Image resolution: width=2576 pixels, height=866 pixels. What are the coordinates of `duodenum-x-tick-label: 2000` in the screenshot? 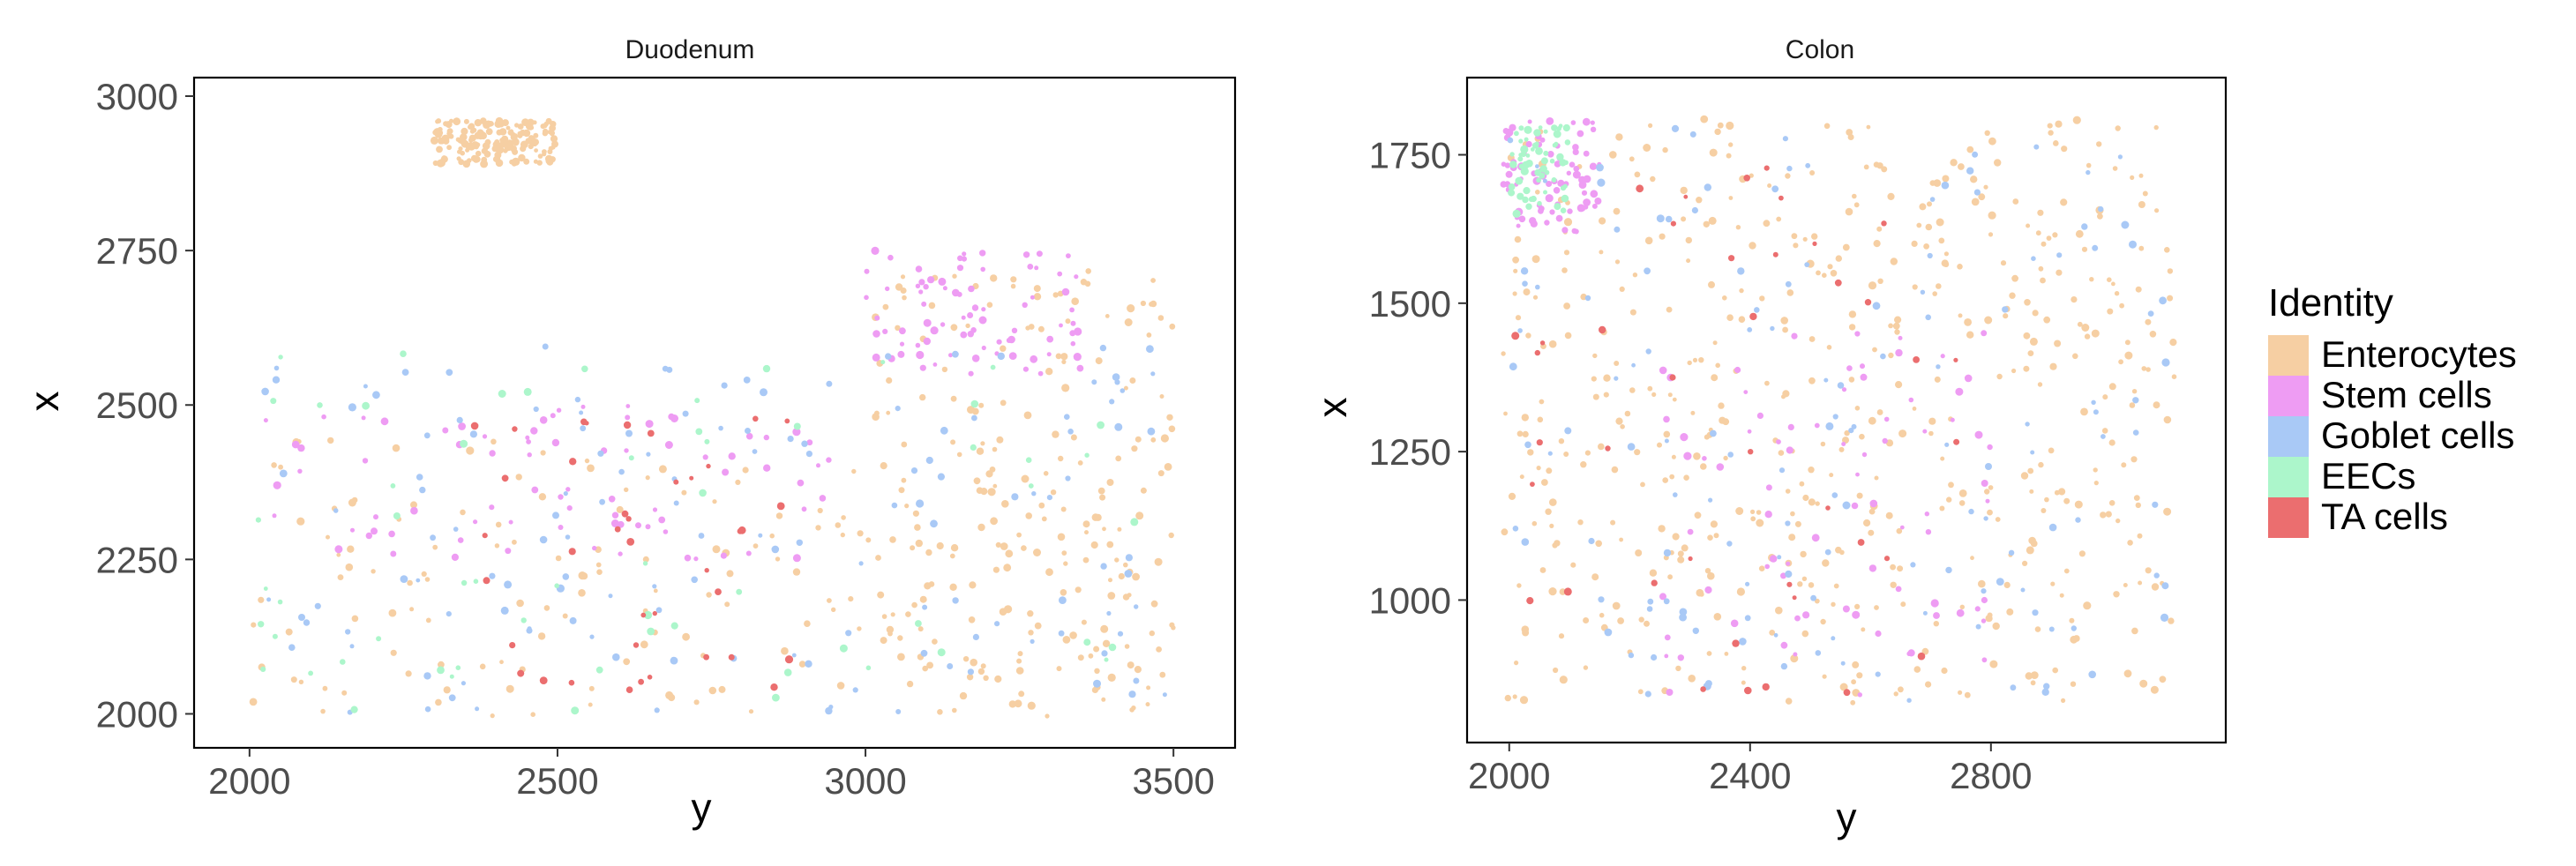 It's located at (249, 781).